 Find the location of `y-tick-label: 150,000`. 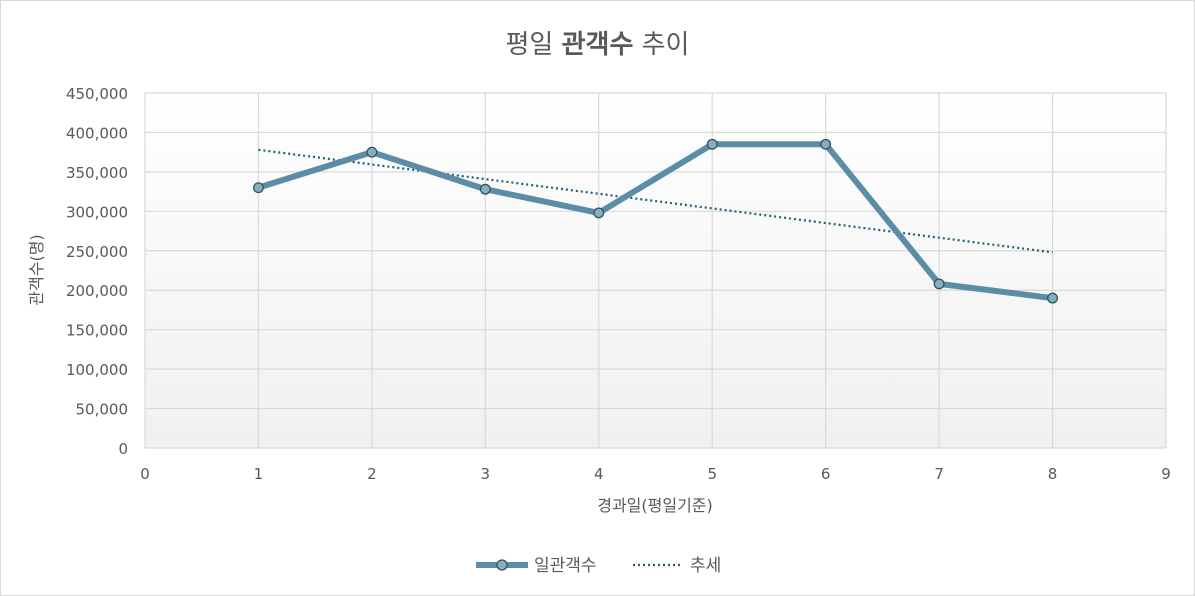

y-tick-label: 150,000 is located at coordinates (97, 331).